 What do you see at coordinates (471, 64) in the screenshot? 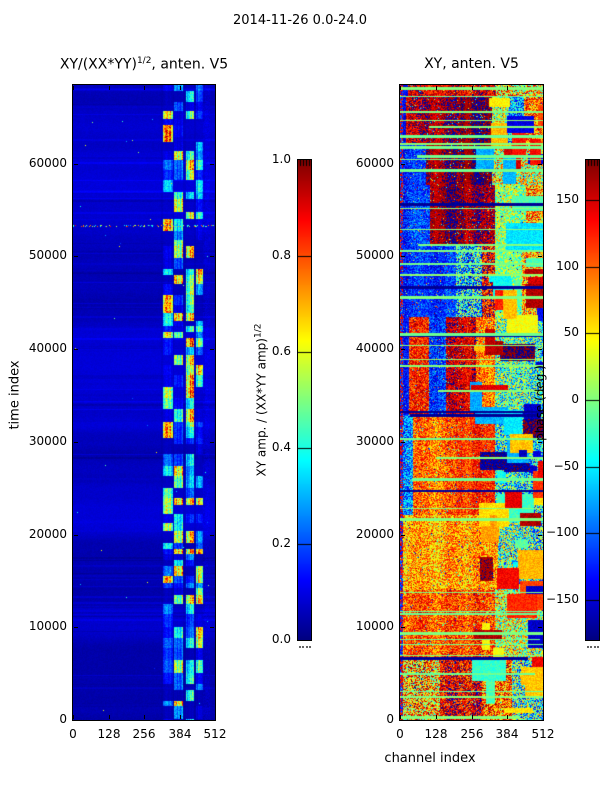
I see `right-panel-title: XY, anten. V5` at bounding box center [471, 64].